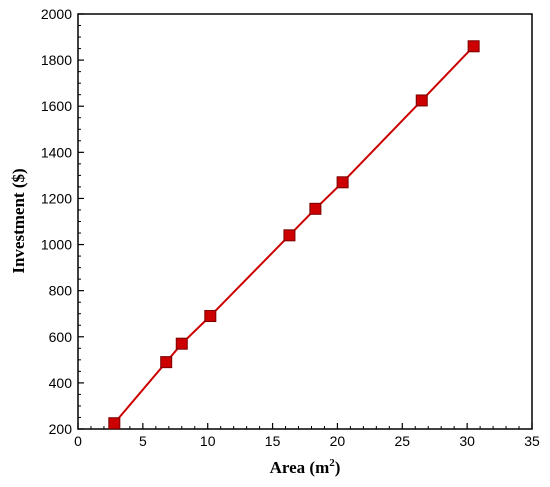 This screenshot has width=550, height=487. Describe the element at coordinates (61, 291) in the screenshot. I see `y-tick-label: 800` at that location.